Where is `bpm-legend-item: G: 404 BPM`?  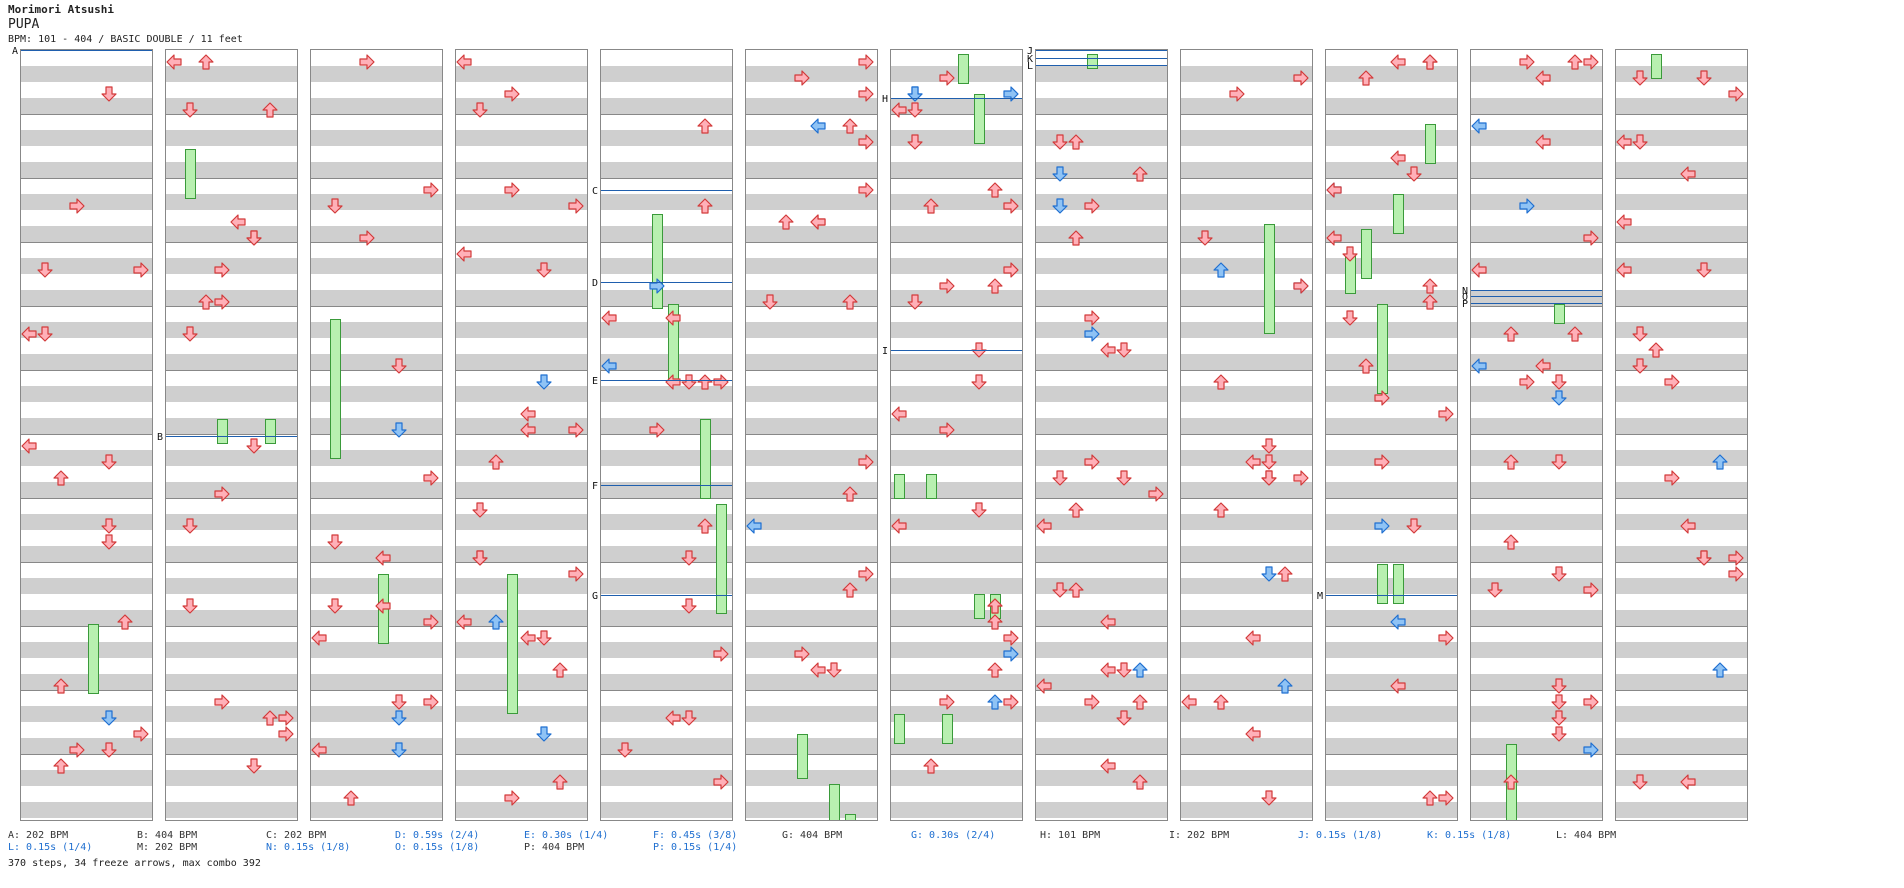
bpm-legend-item: G: 404 BPM is located at coordinates (812, 835).